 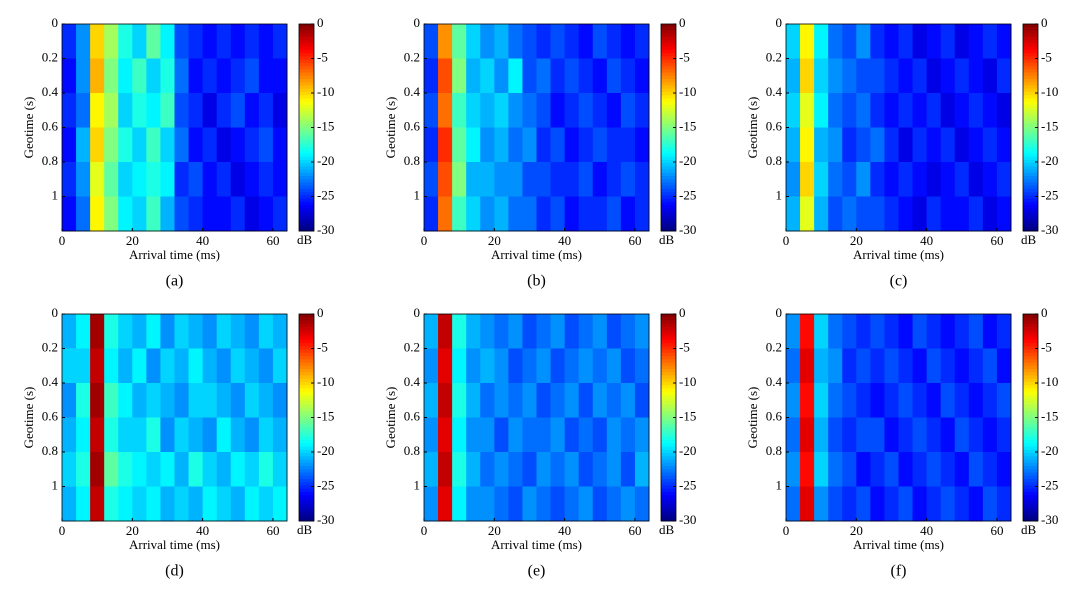 I want to click on panel-caption: (c), so click(x=899, y=281).